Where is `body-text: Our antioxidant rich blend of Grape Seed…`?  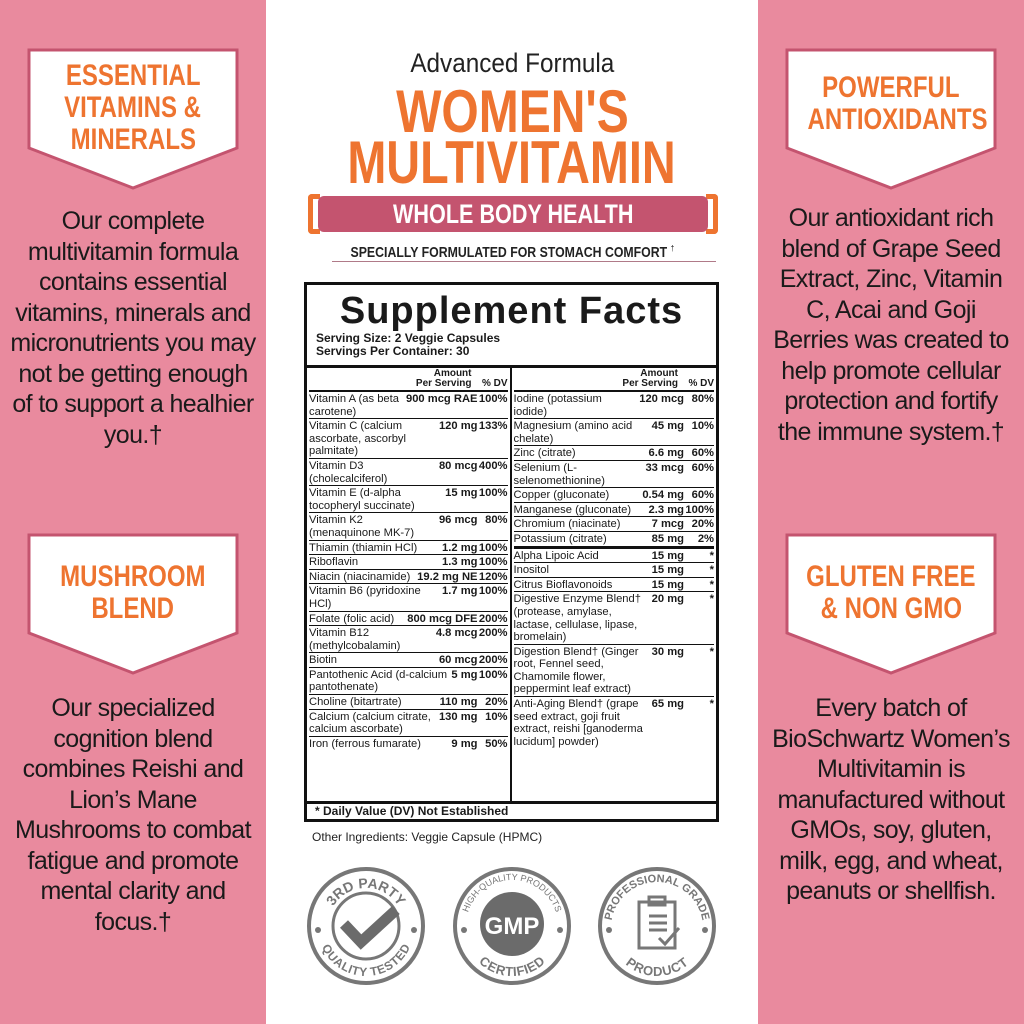 body-text: Our antioxidant rich blend of Grape Seed… is located at coordinates (891, 325).